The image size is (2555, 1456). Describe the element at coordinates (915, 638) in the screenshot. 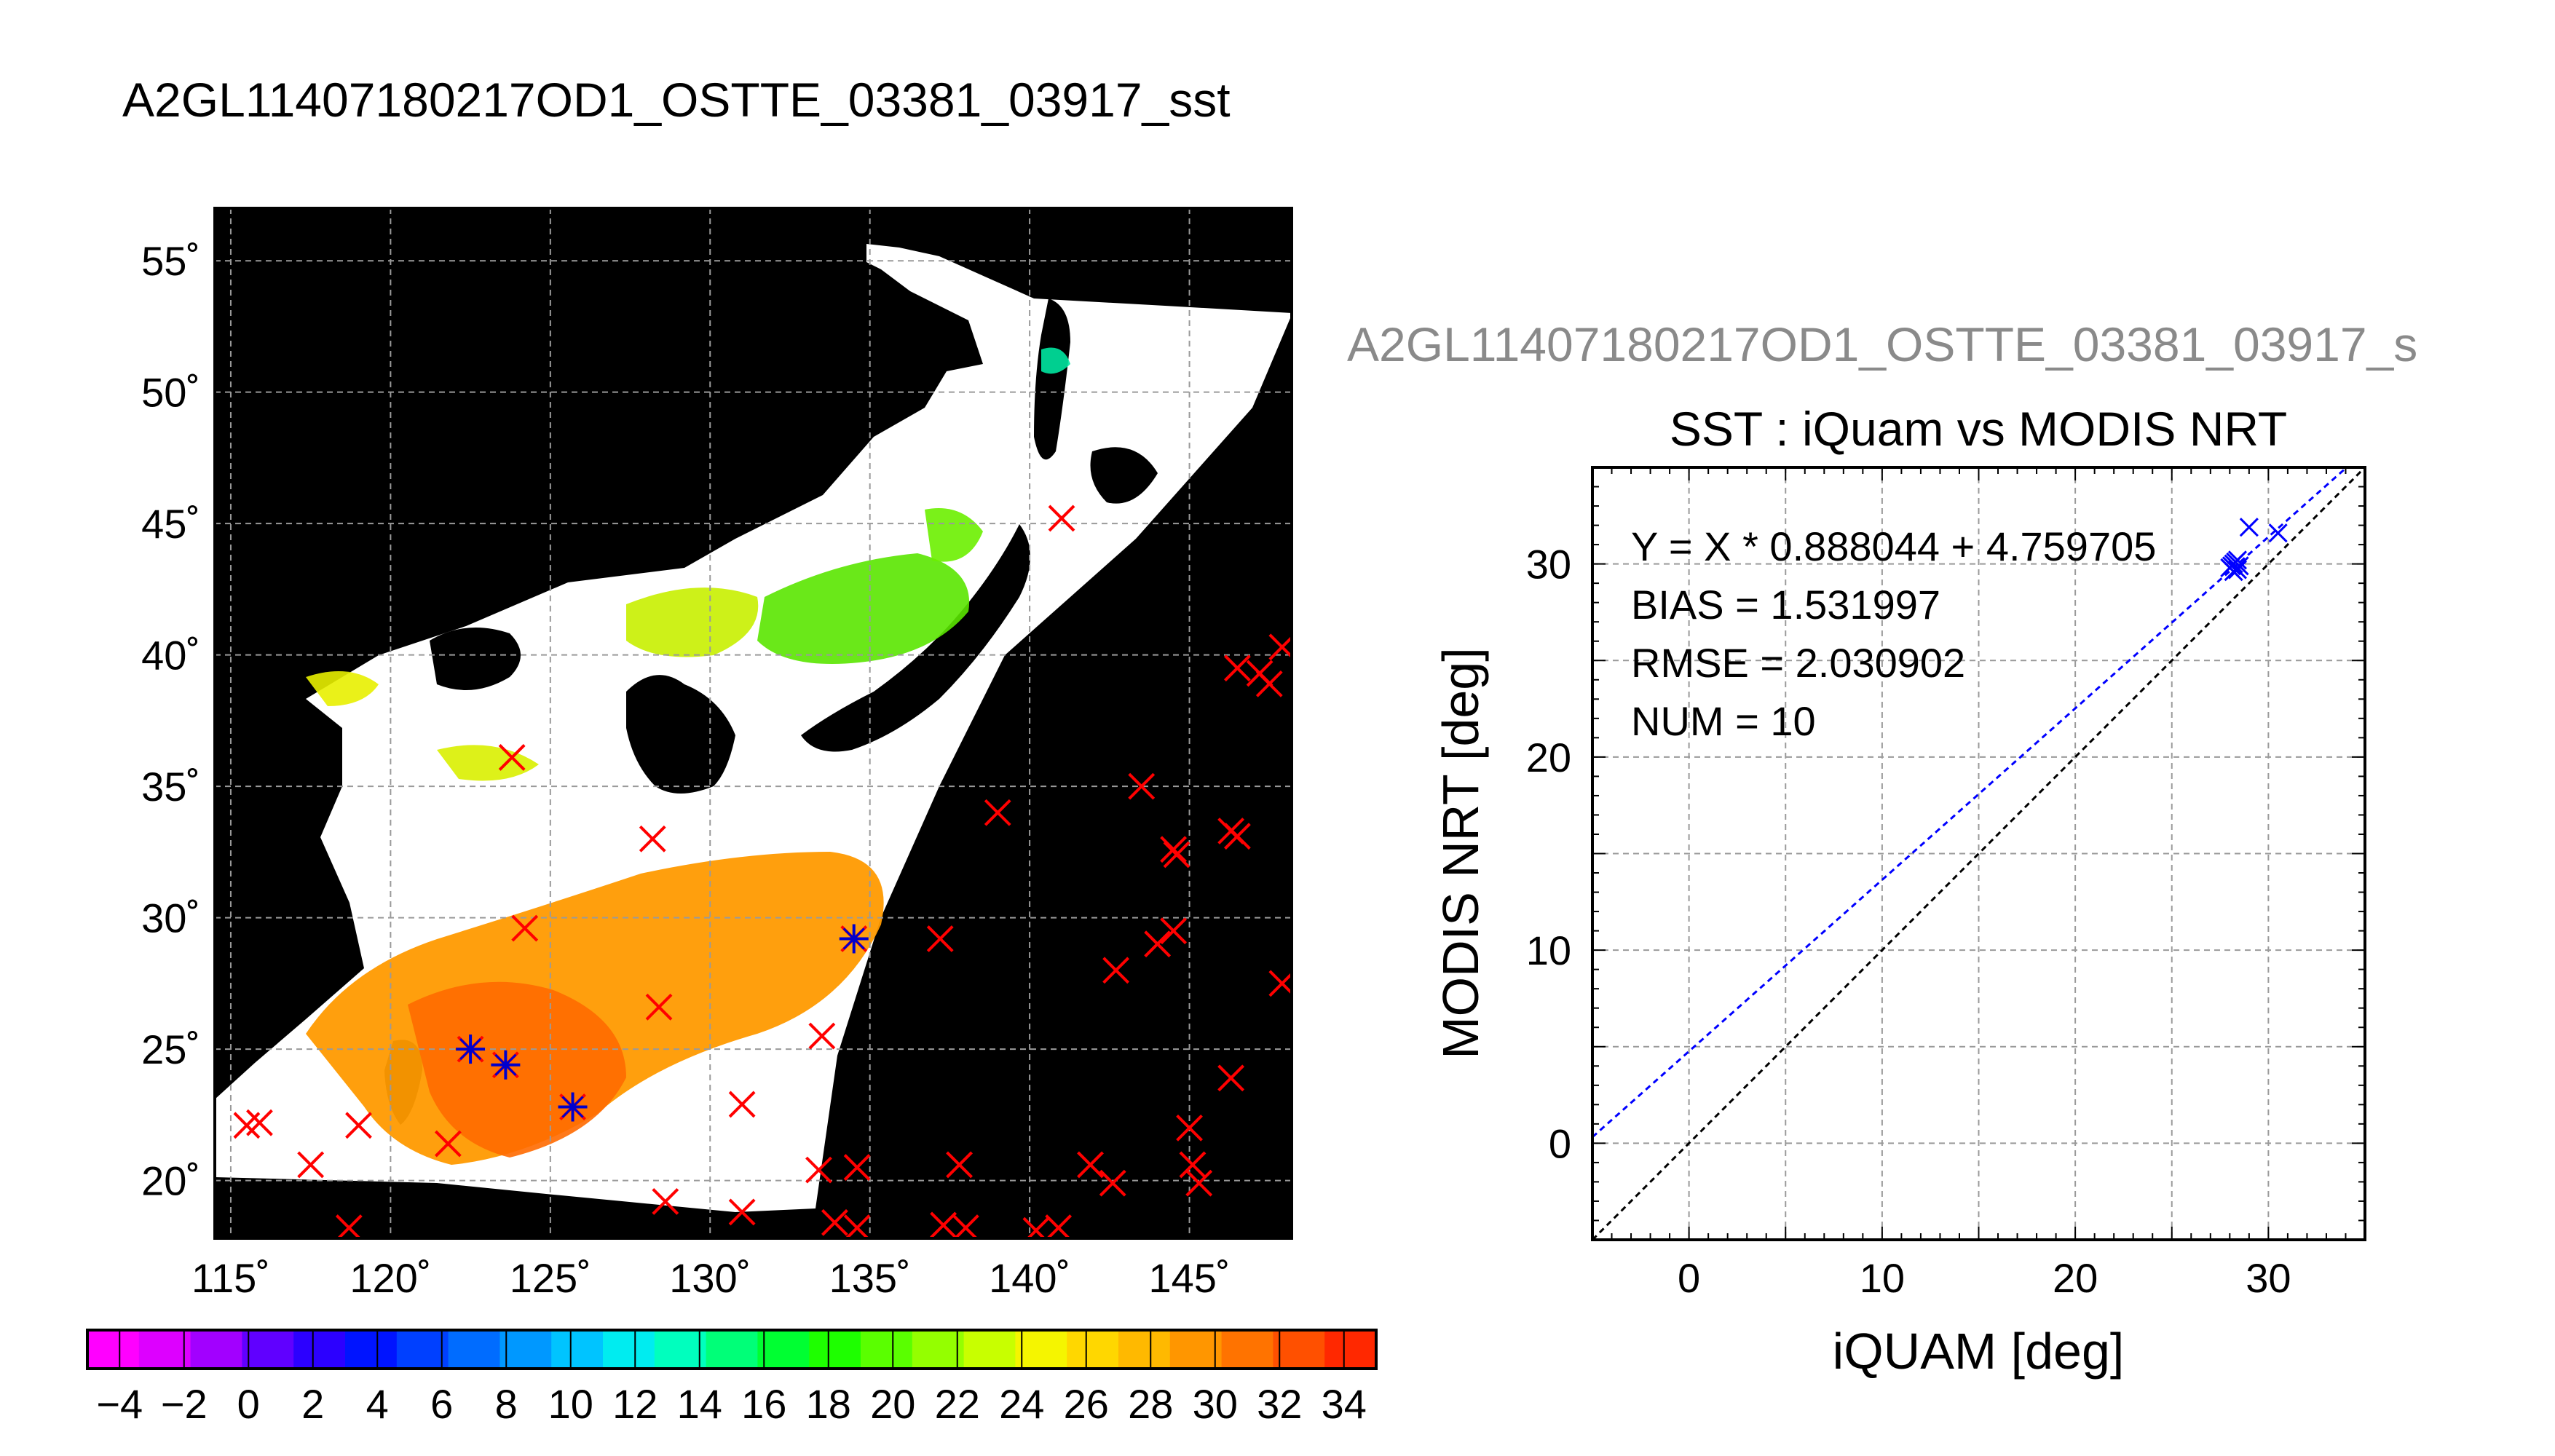

I see `honshu-land` at that location.